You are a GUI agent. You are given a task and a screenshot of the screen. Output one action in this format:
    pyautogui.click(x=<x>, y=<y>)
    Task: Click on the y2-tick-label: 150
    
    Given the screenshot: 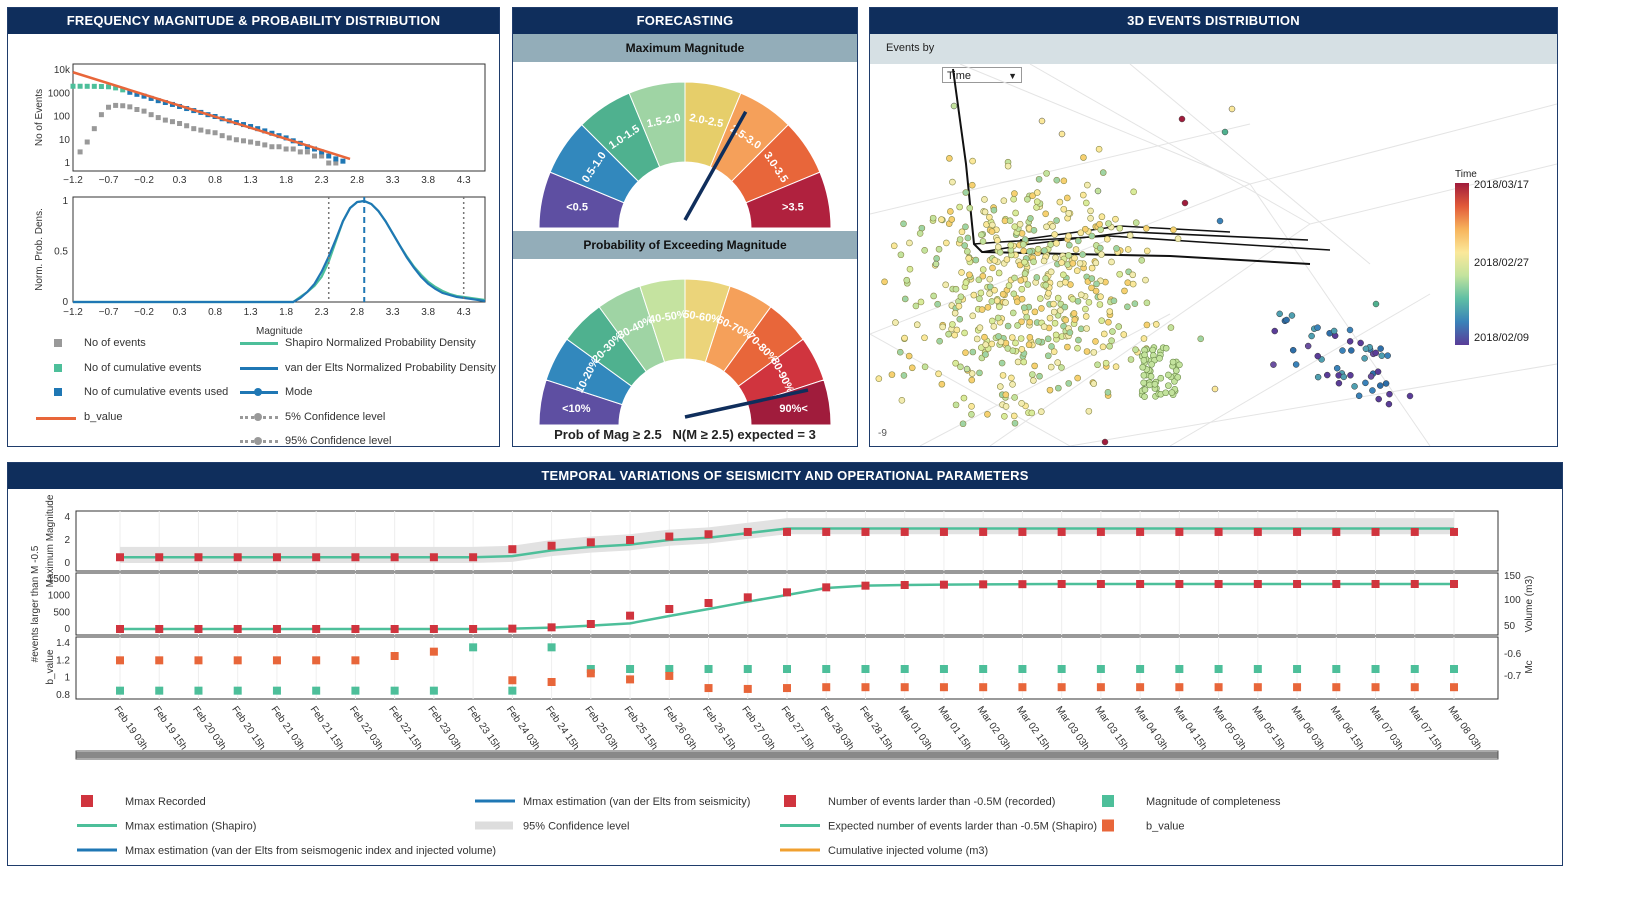 What is the action you would take?
    pyautogui.click(x=1512, y=576)
    